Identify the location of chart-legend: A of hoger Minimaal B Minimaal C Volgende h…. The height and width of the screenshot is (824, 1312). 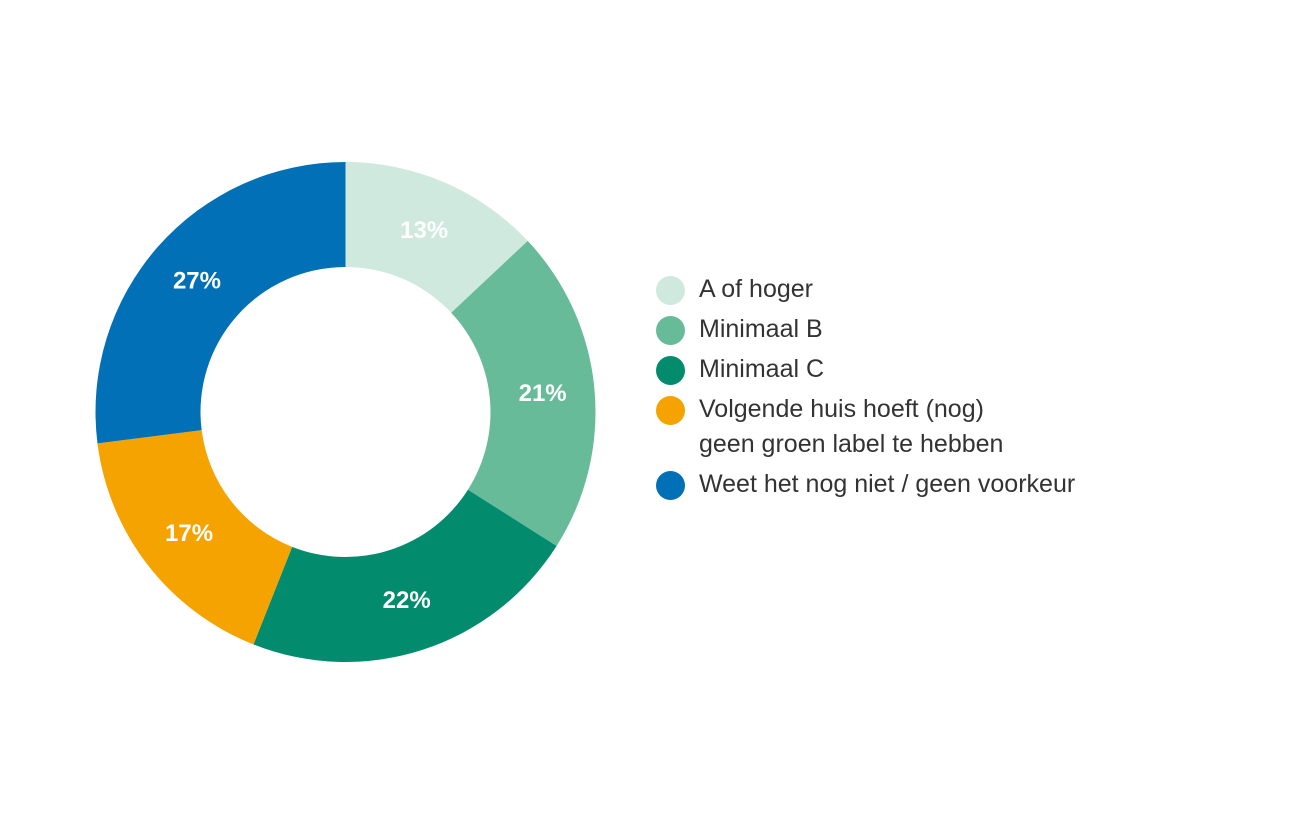
(865, 389).